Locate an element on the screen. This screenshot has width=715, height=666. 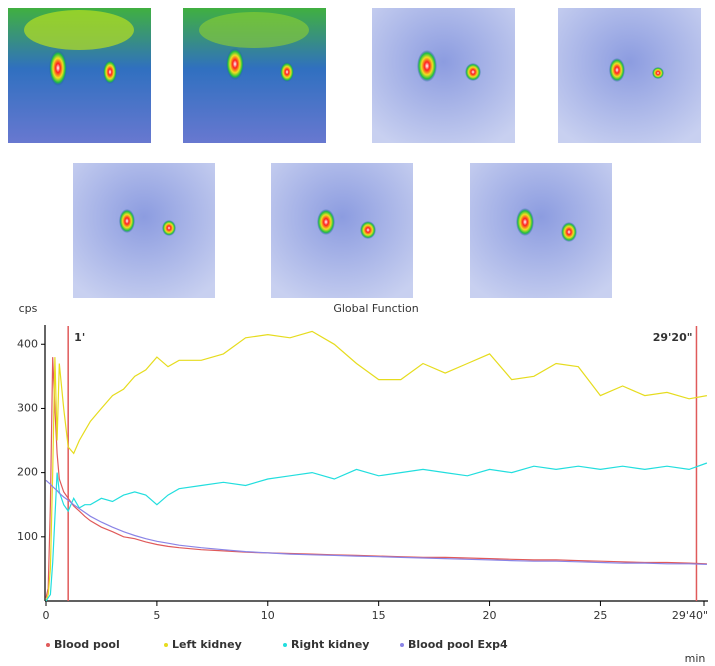
x-tick-label: 10 is located at coordinates (268, 615).